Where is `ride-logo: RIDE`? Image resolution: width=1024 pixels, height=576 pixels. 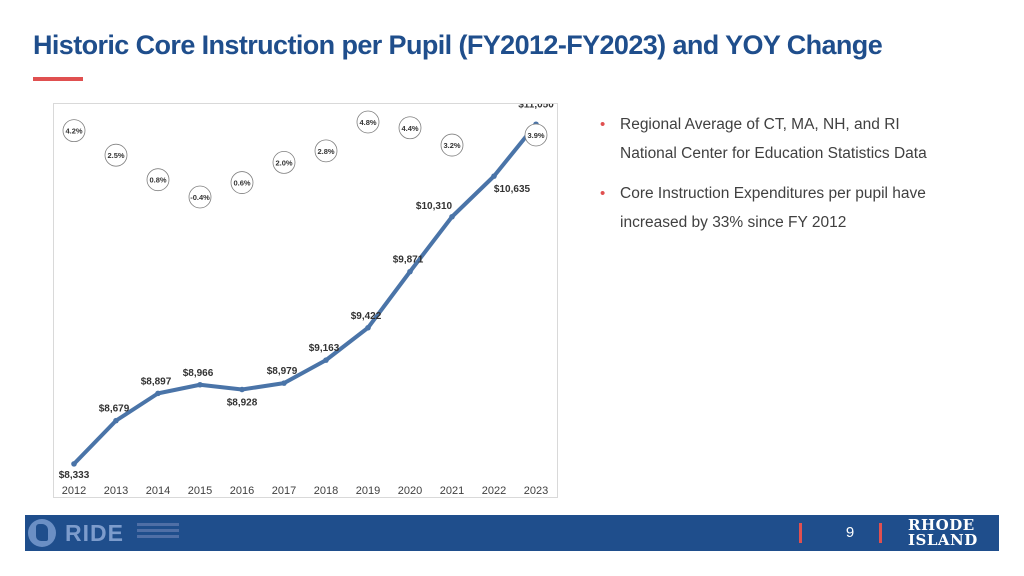 ride-logo: RIDE is located at coordinates (105, 533).